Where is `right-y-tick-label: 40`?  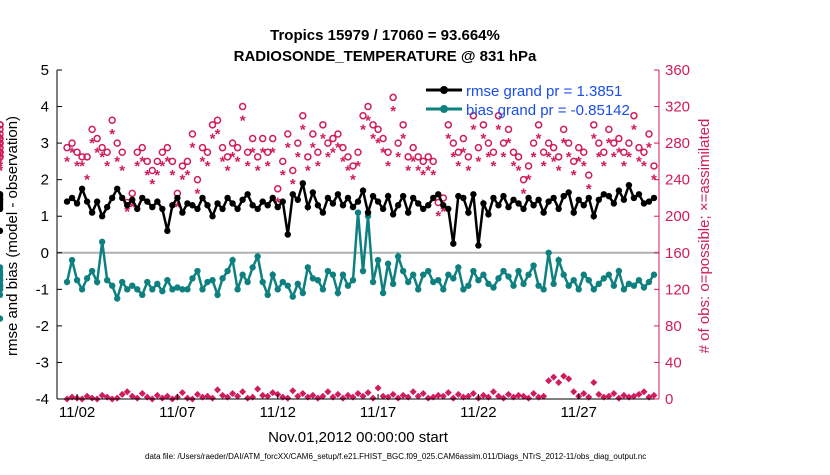 right-y-tick-label: 40 is located at coordinates (673, 362).